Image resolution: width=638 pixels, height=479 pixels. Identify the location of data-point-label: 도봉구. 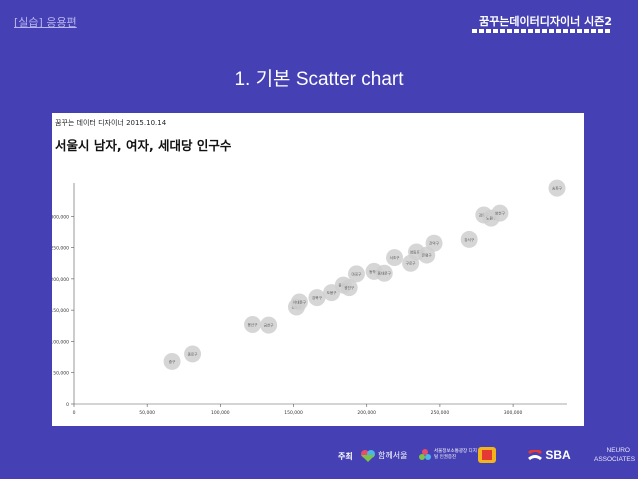
(332, 292).